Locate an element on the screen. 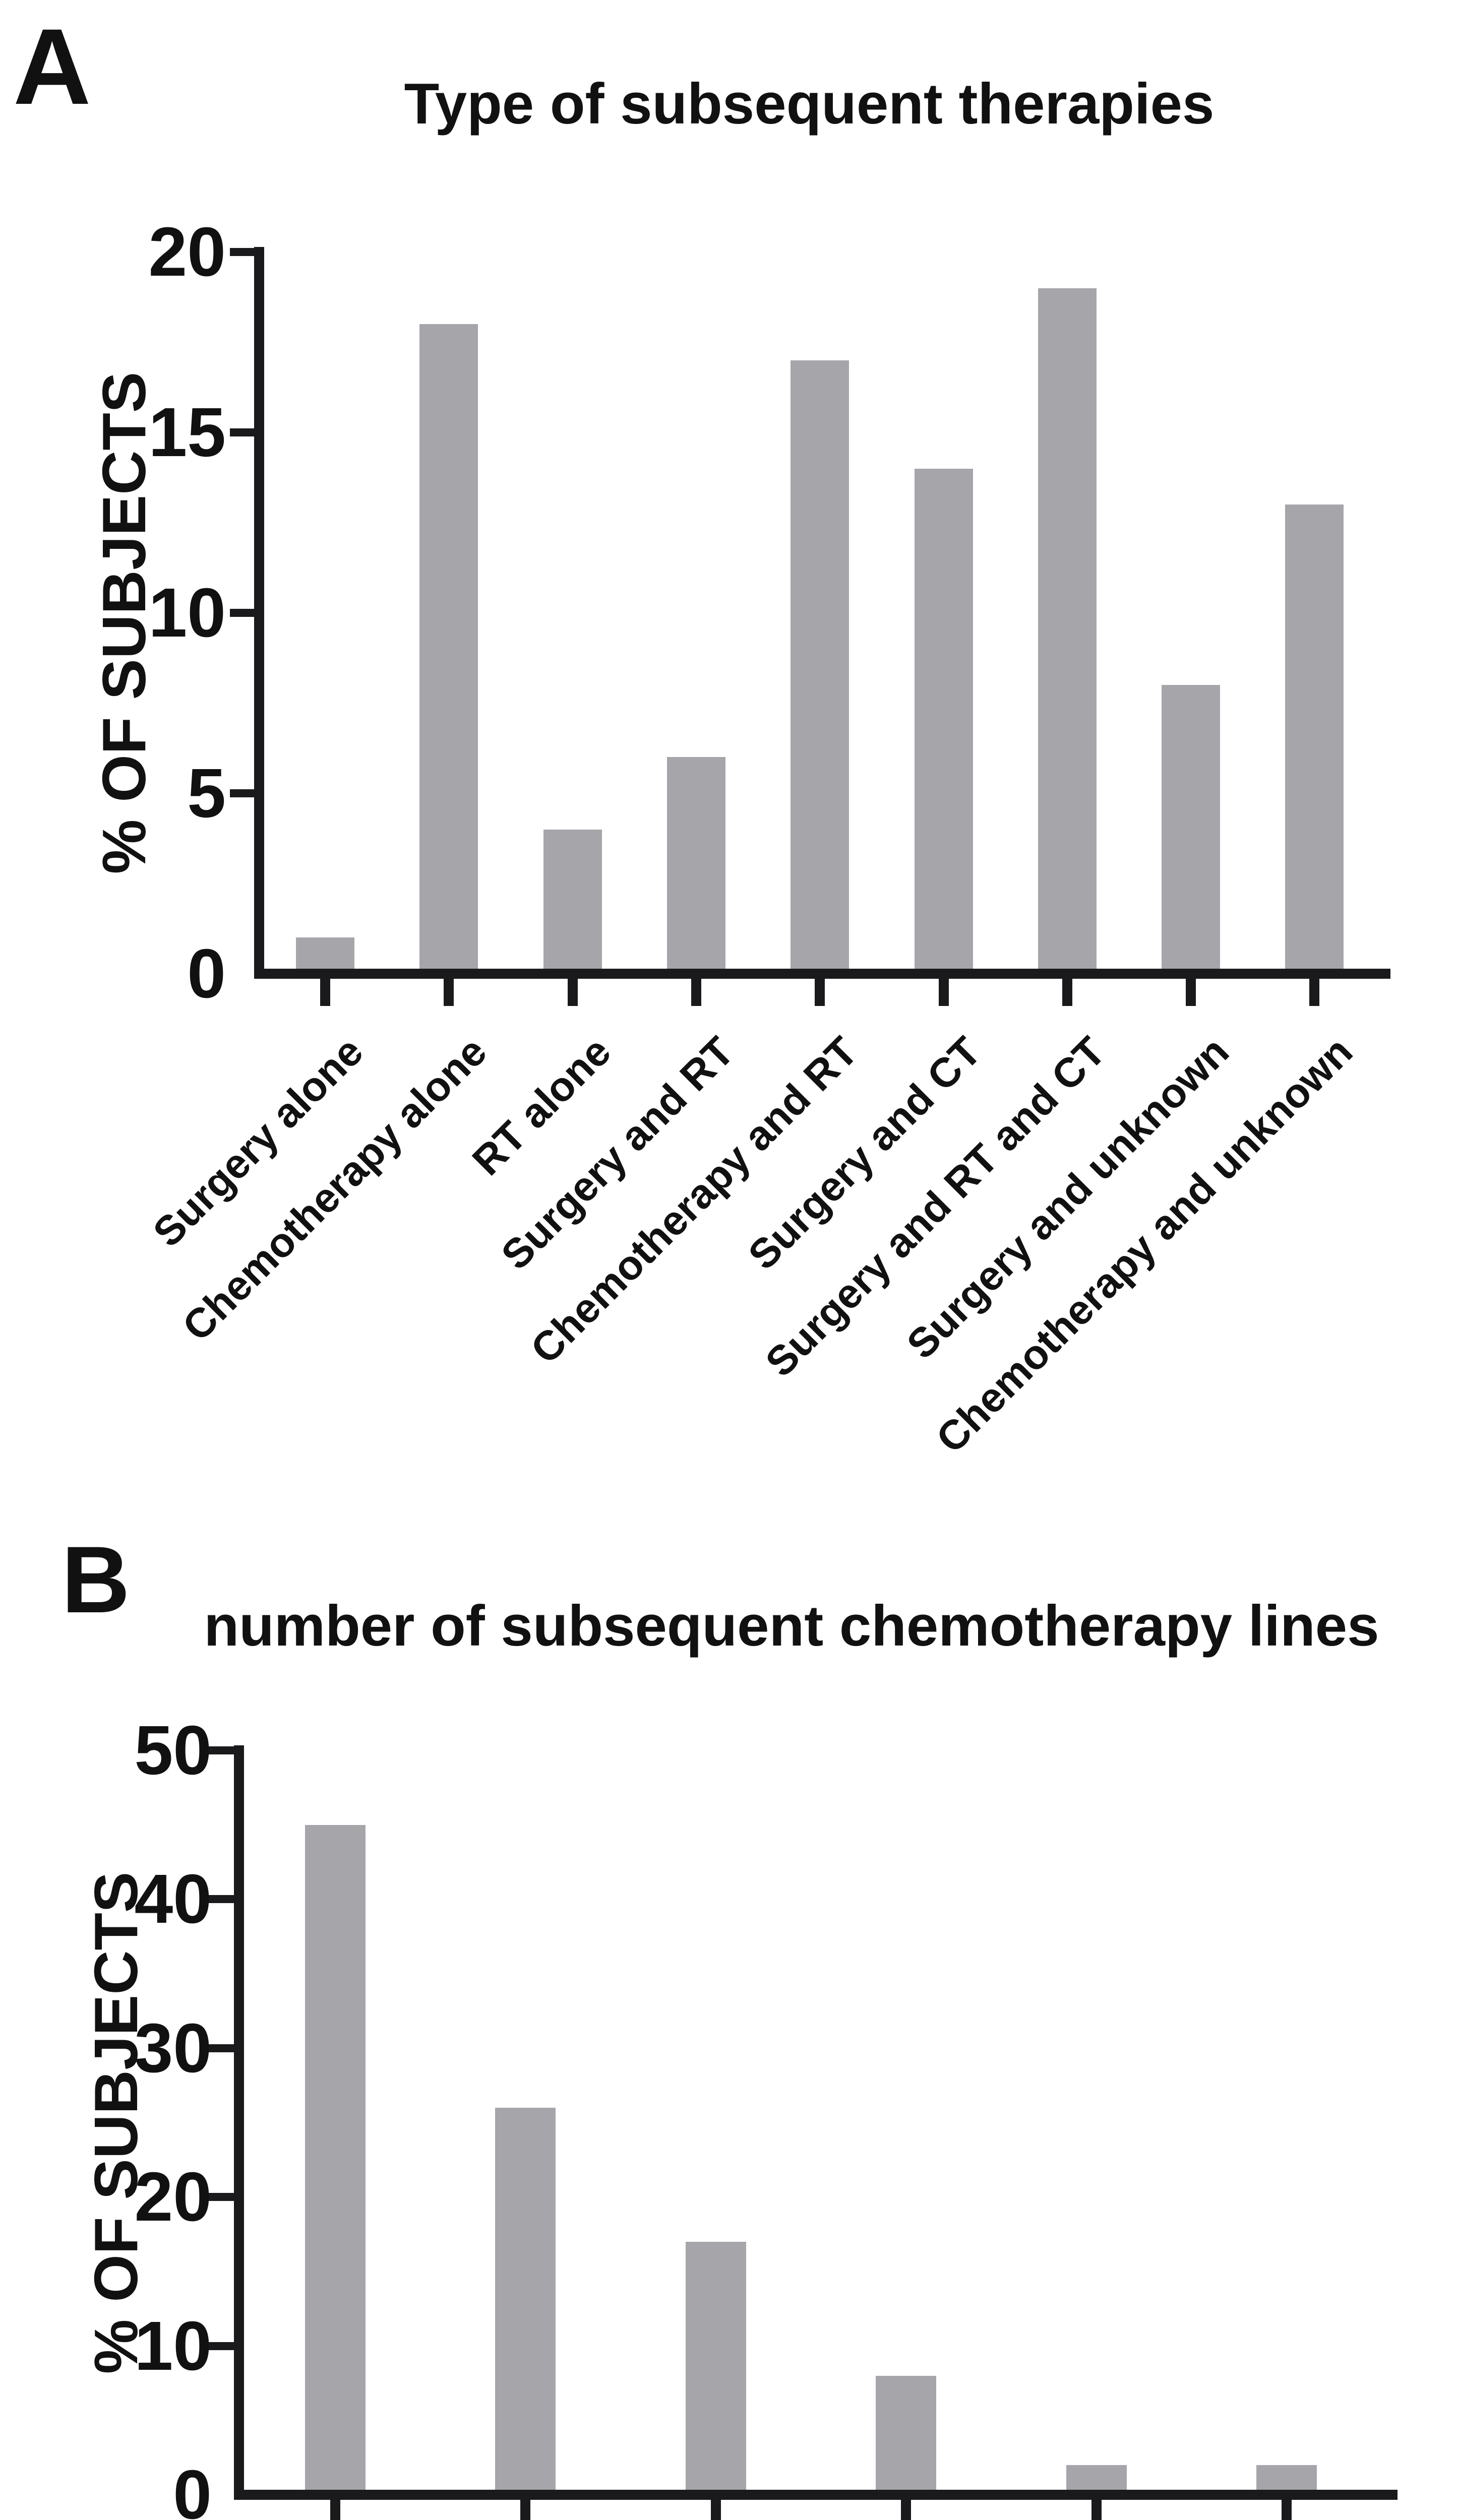 This screenshot has width=1457, height=2520. panel-b-letter: B is located at coordinates (96, 1579).